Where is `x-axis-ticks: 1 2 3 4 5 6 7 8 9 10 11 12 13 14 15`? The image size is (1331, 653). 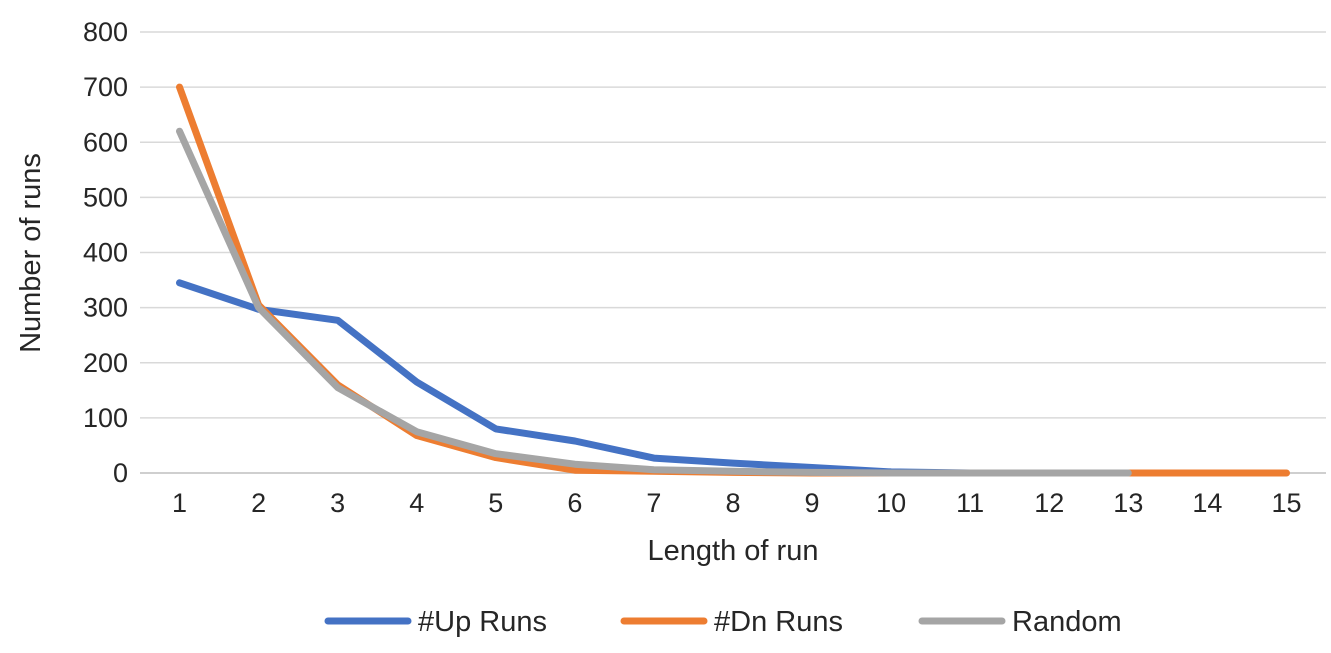
x-axis-ticks: 1 2 3 4 5 6 7 8 9 10 11 12 13 14 15 is located at coordinates (736, 503).